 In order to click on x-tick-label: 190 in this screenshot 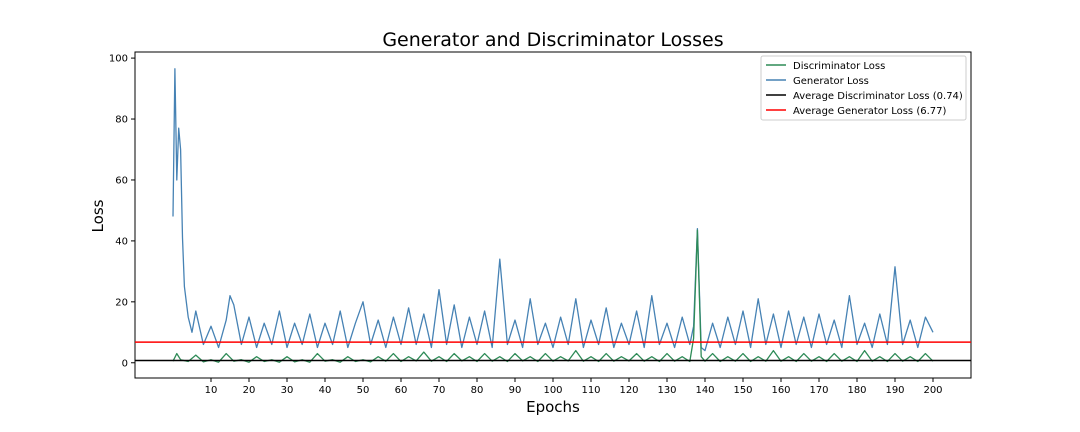, I will do `click(894, 390)`.